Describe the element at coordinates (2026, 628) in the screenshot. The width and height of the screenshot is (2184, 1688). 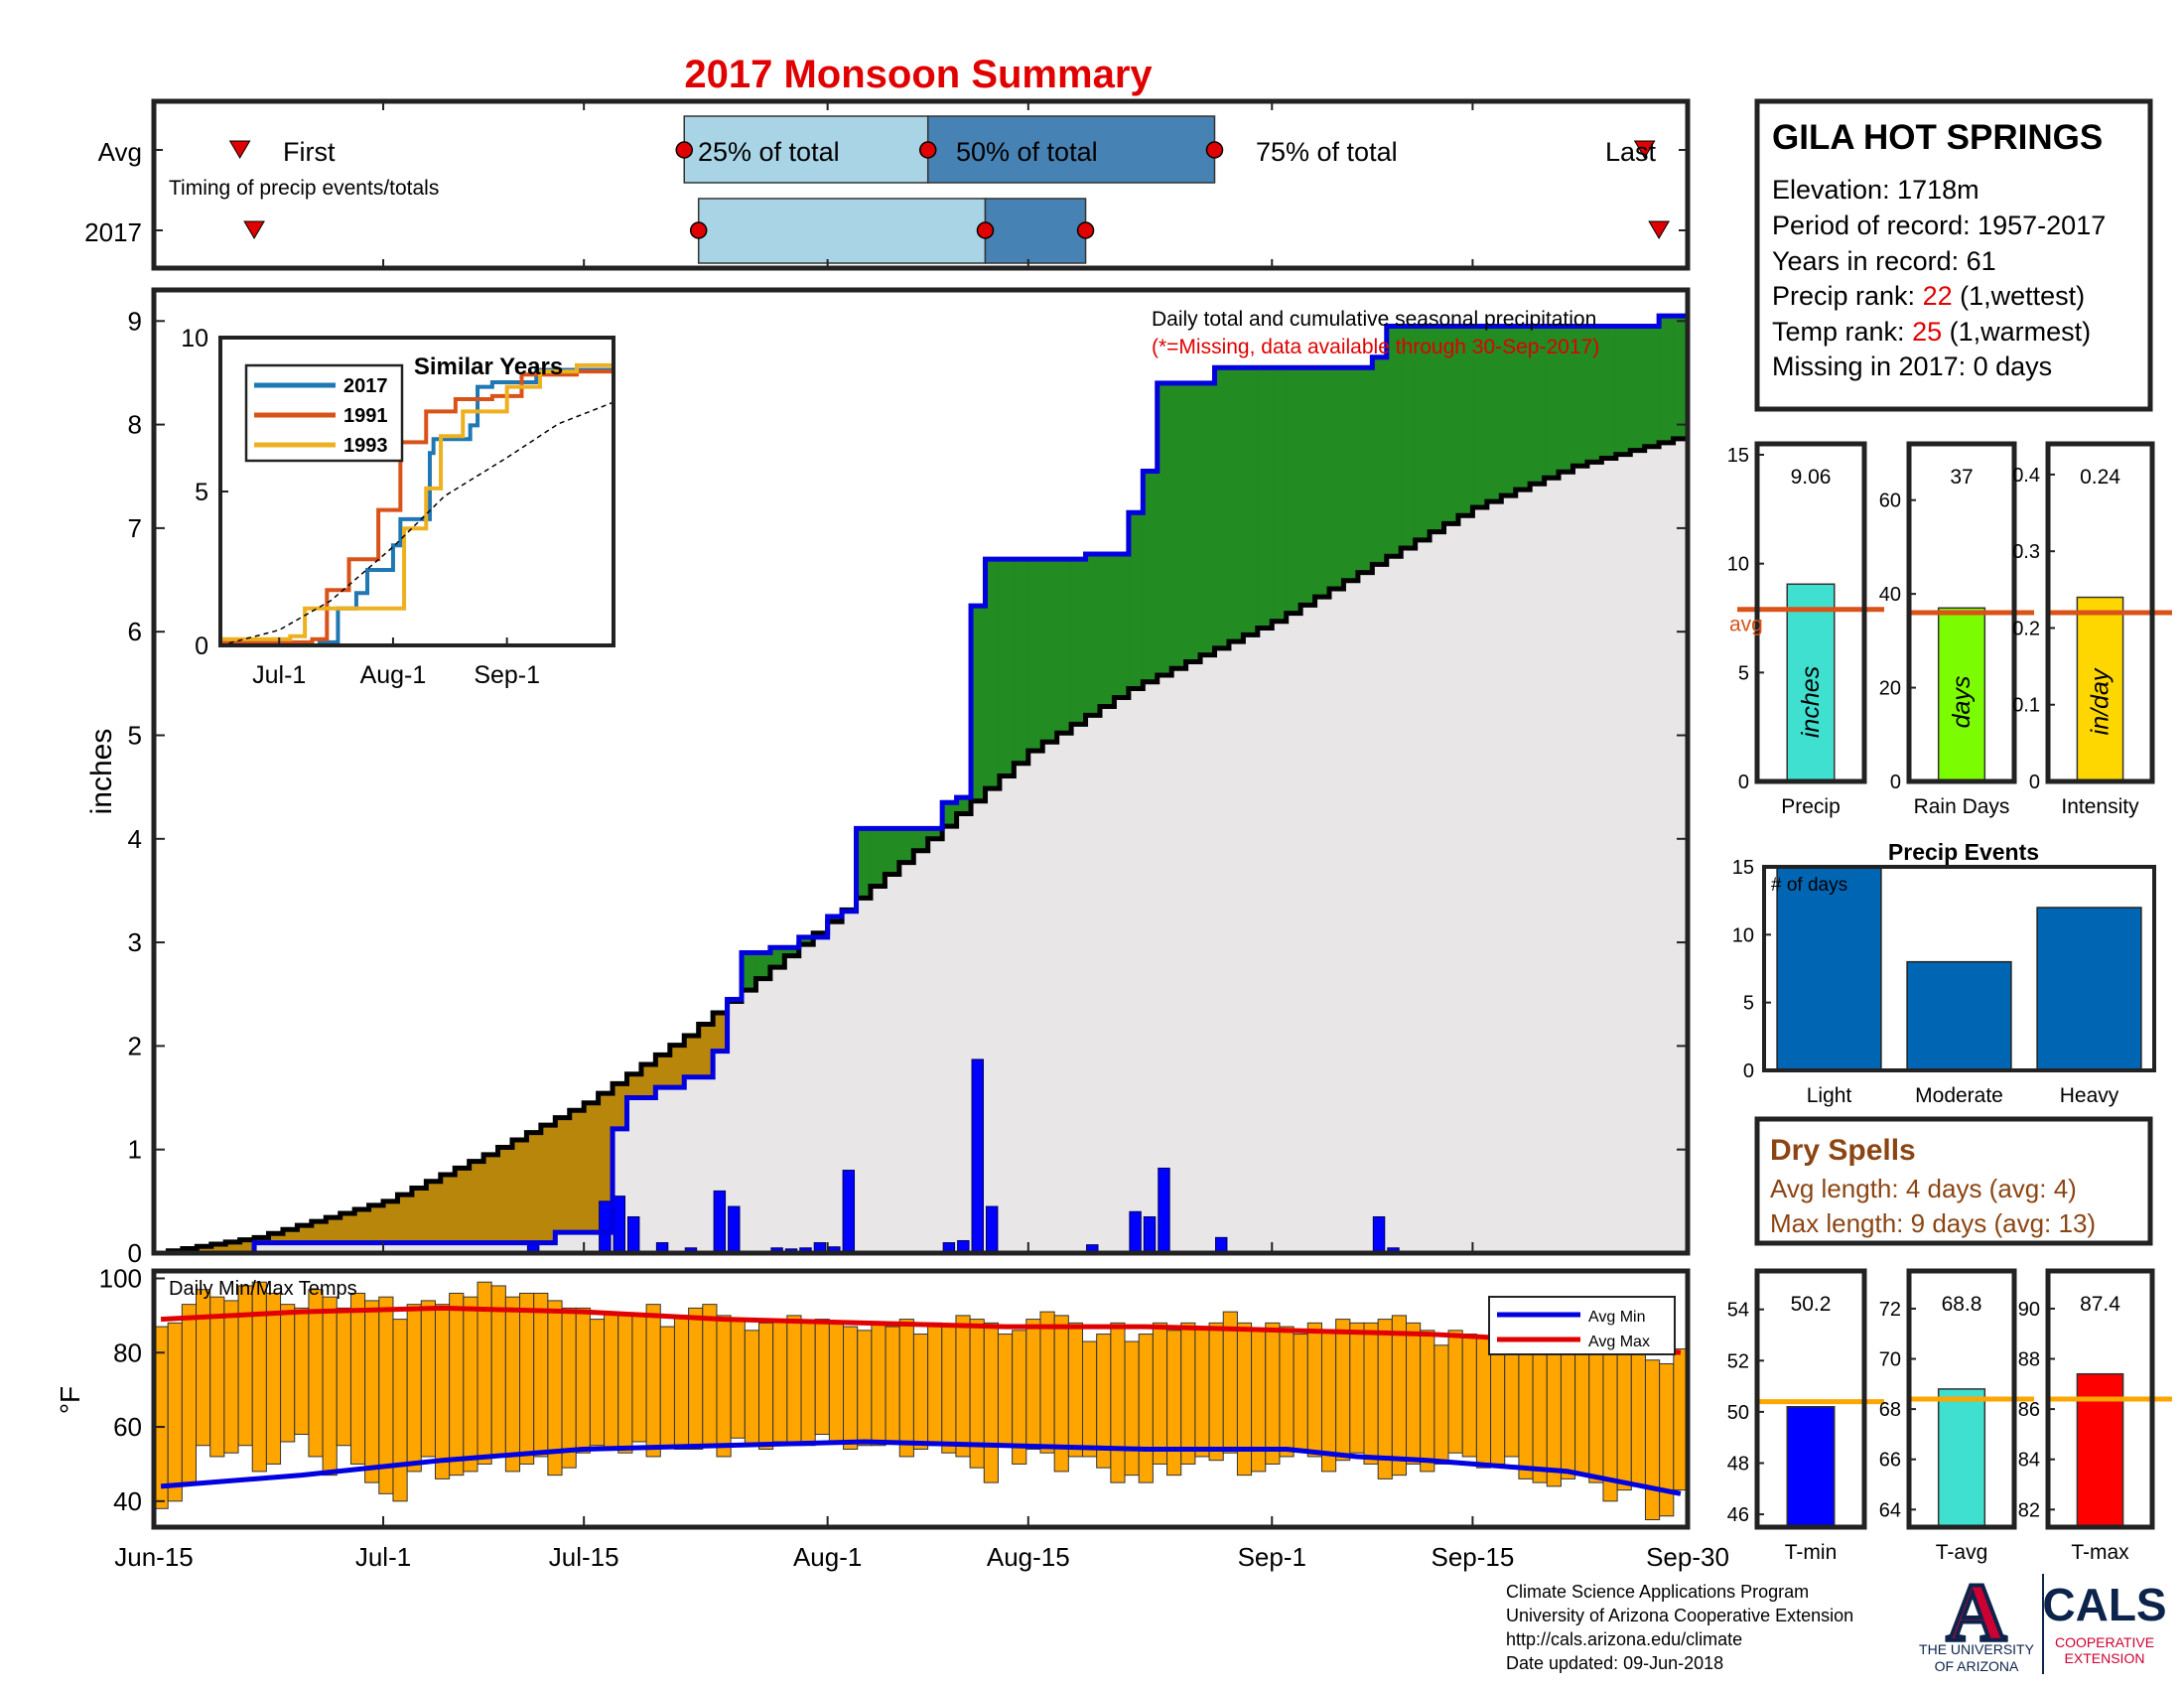
I see `stat-intensity-ytick-label: 0.2` at that location.